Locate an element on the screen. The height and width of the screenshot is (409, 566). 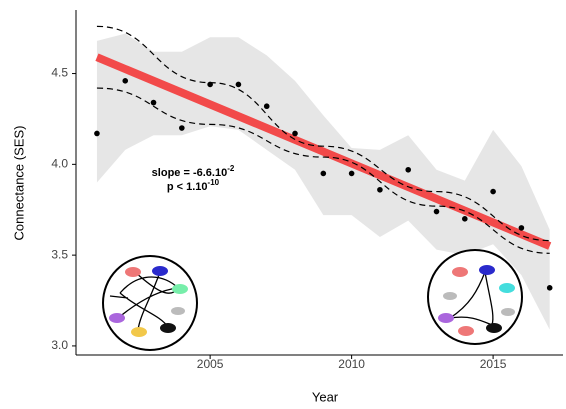
network-icon-right is located at coordinates (475, 297).